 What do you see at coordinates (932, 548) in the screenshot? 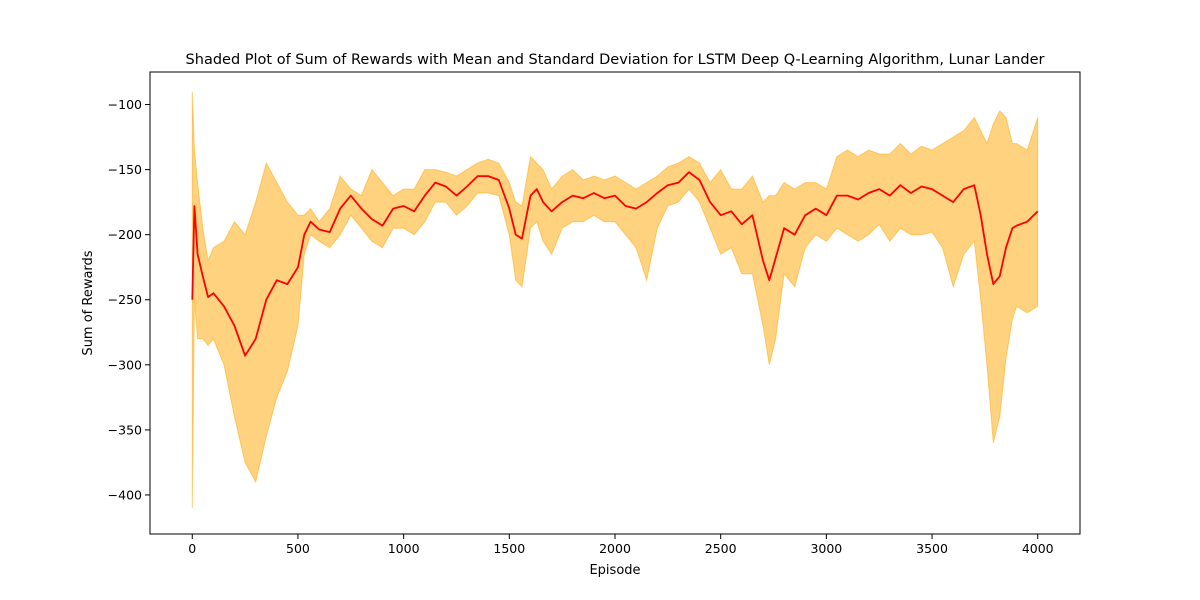
I see `x-tick-label: 3500` at bounding box center [932, 548].